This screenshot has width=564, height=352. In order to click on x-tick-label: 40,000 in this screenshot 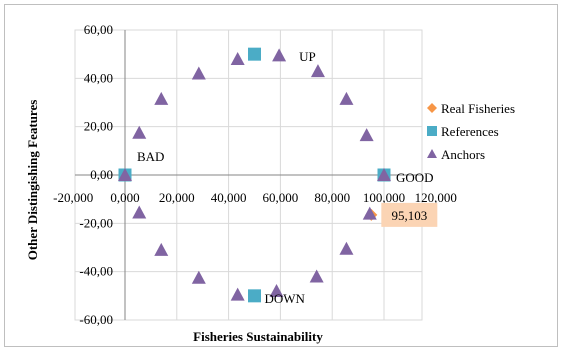, I will do `click(229, 197)`.